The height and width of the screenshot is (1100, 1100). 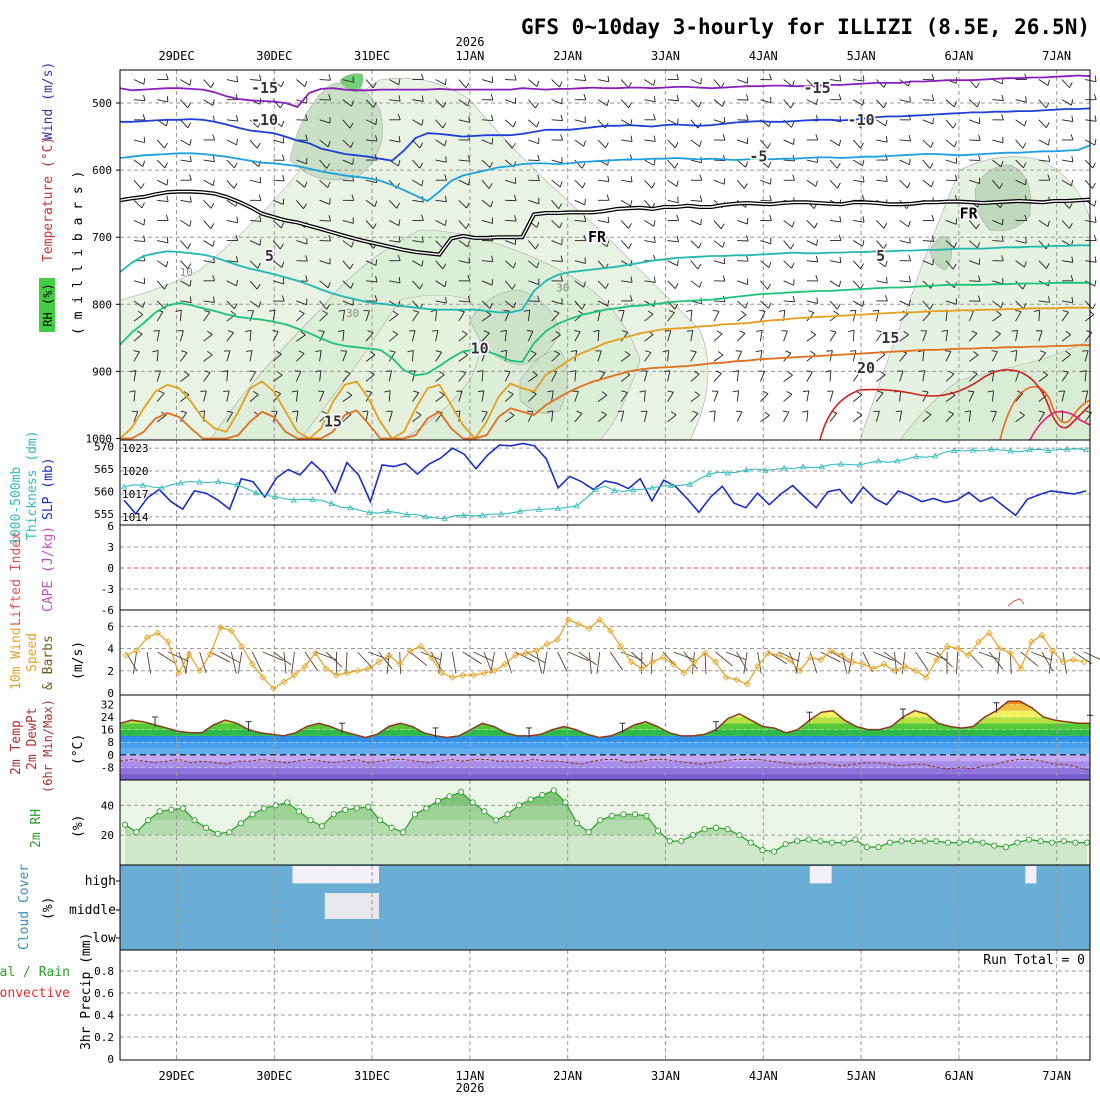 I want to click on dewpoint-line, so click(x=605, y=765).